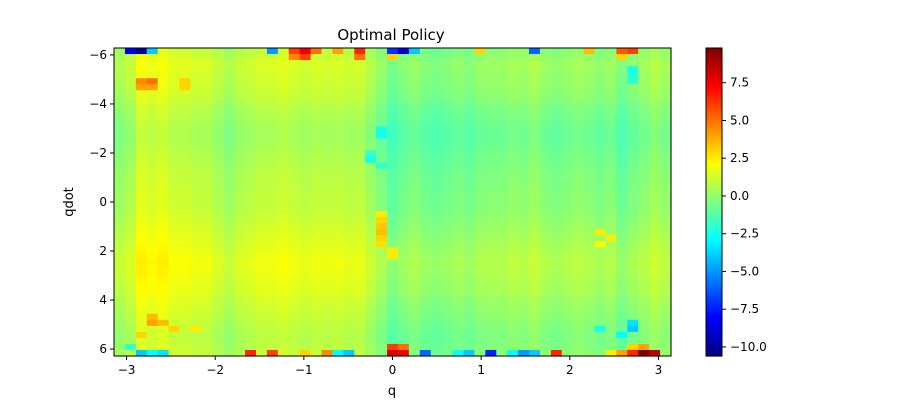 The image size is (900, 404). I want to click on x-axis-ticks: −3 −2 −1 0 1 2 3, so click(390, 366).